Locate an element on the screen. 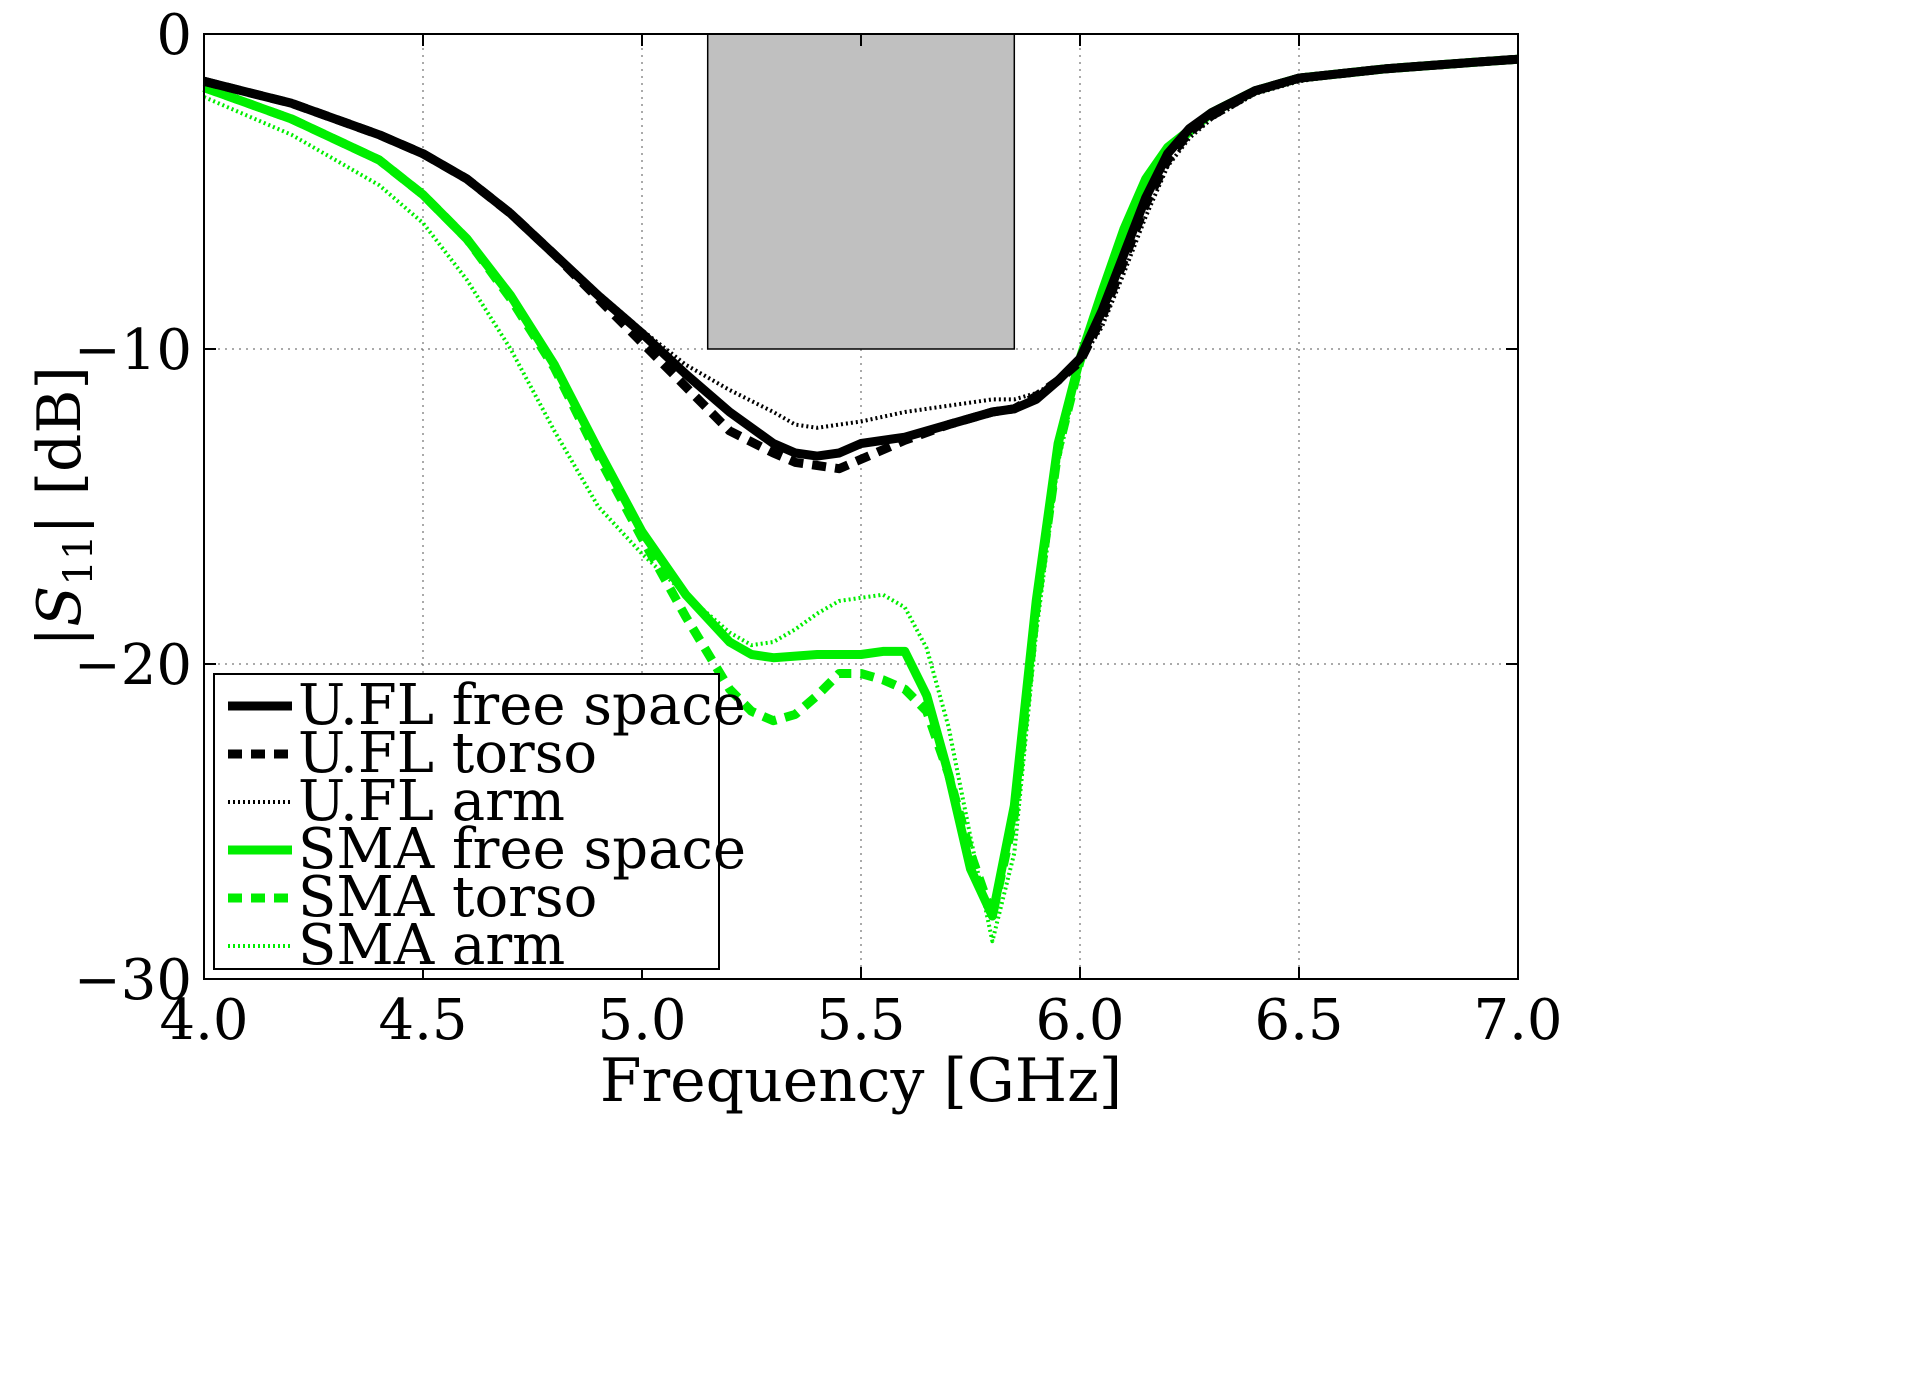 Image resolution: width=1924 pixels, height=1393 pixels. x-axis-label: Frequency [GHz] is located at coordinates (861, 1081).